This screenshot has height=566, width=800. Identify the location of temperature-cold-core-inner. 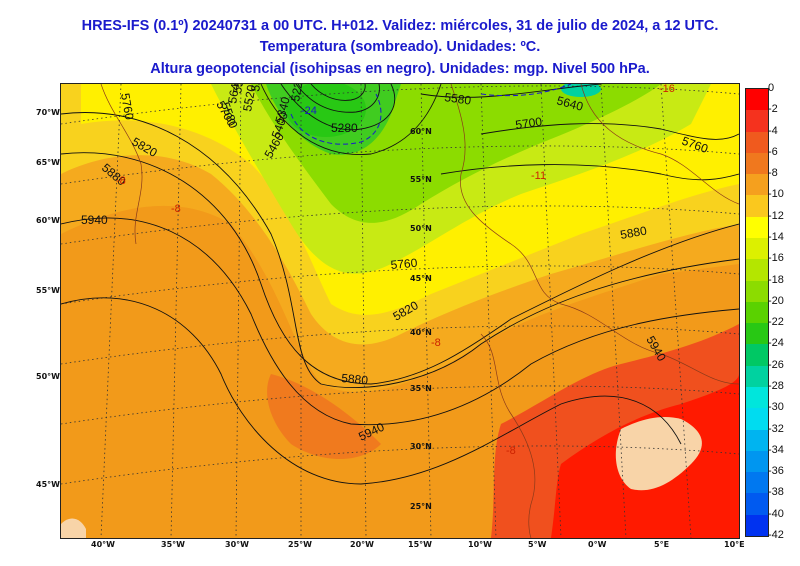
(326, 110).